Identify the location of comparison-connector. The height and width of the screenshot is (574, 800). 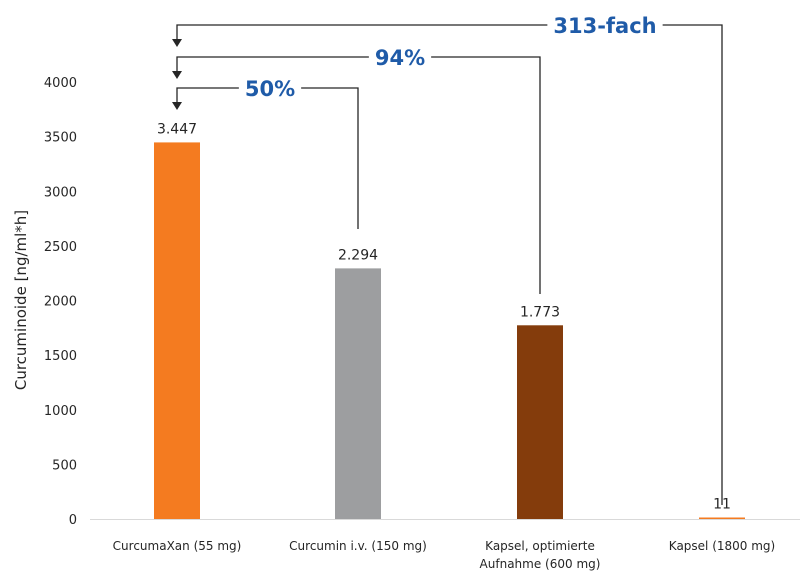
(267, 158).